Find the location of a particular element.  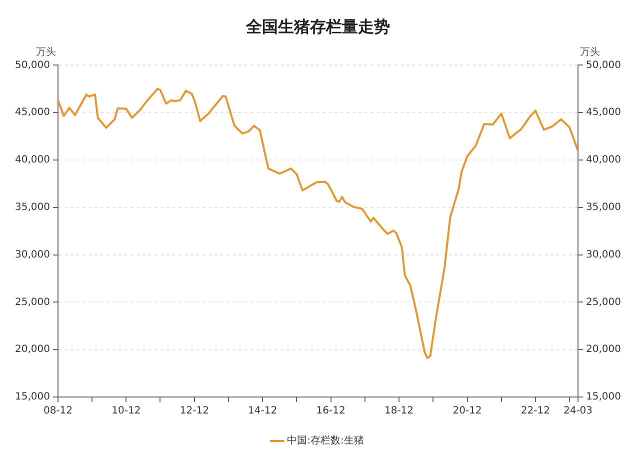

y2-tick-label: 20,000 is located at coordinates (604, 350).